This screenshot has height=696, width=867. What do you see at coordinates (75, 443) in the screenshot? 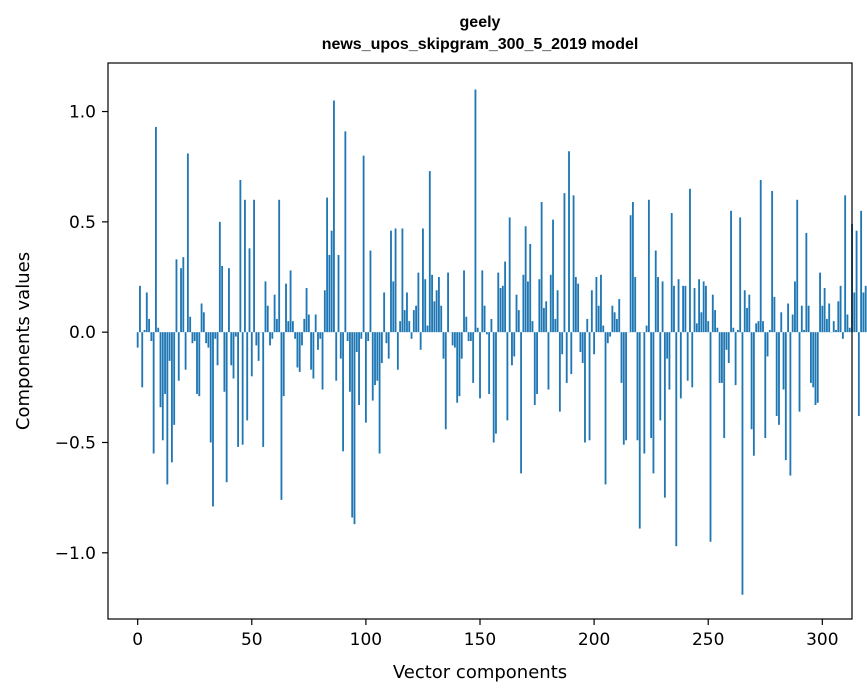
I see `y-tick-label: −0.5` at bounding box center [75, 443].